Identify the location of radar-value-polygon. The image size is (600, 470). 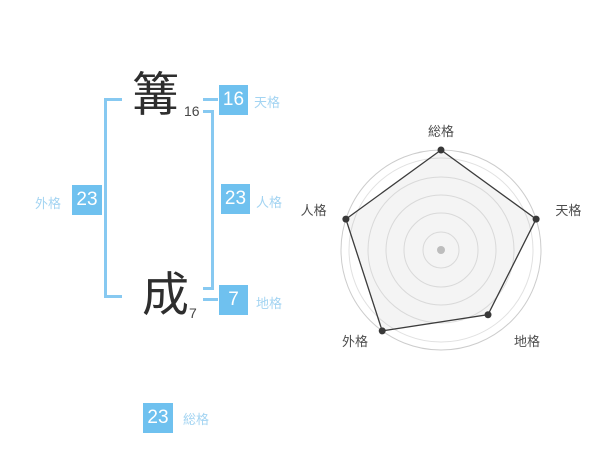
(441, 240).